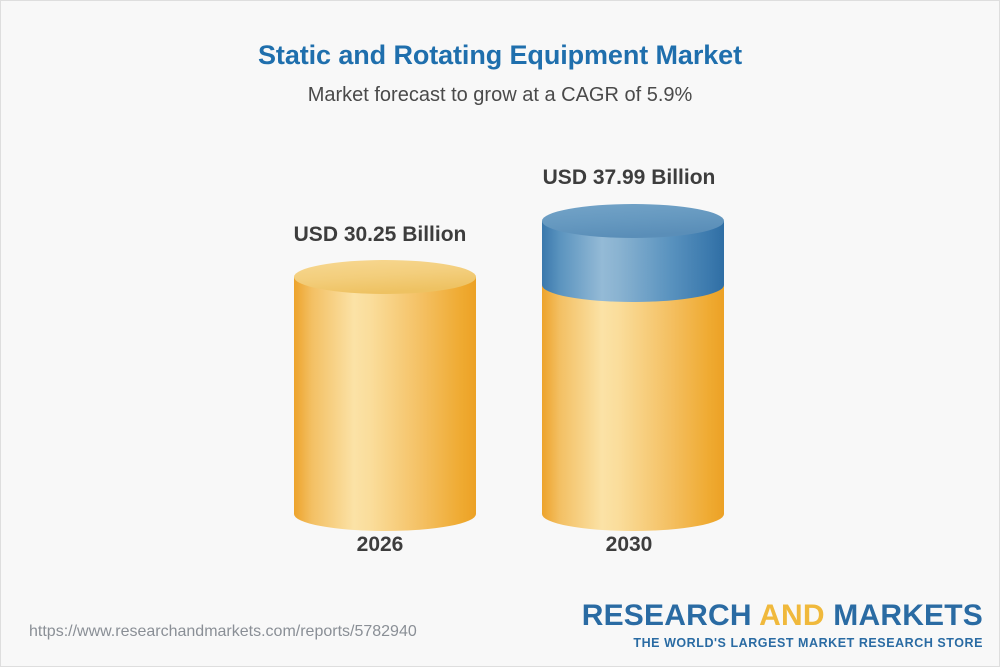 The width and height of the screenshot is (1000, 667). I want to click on value-label-2026: USD 30.25 Billion, so click(380, 234).